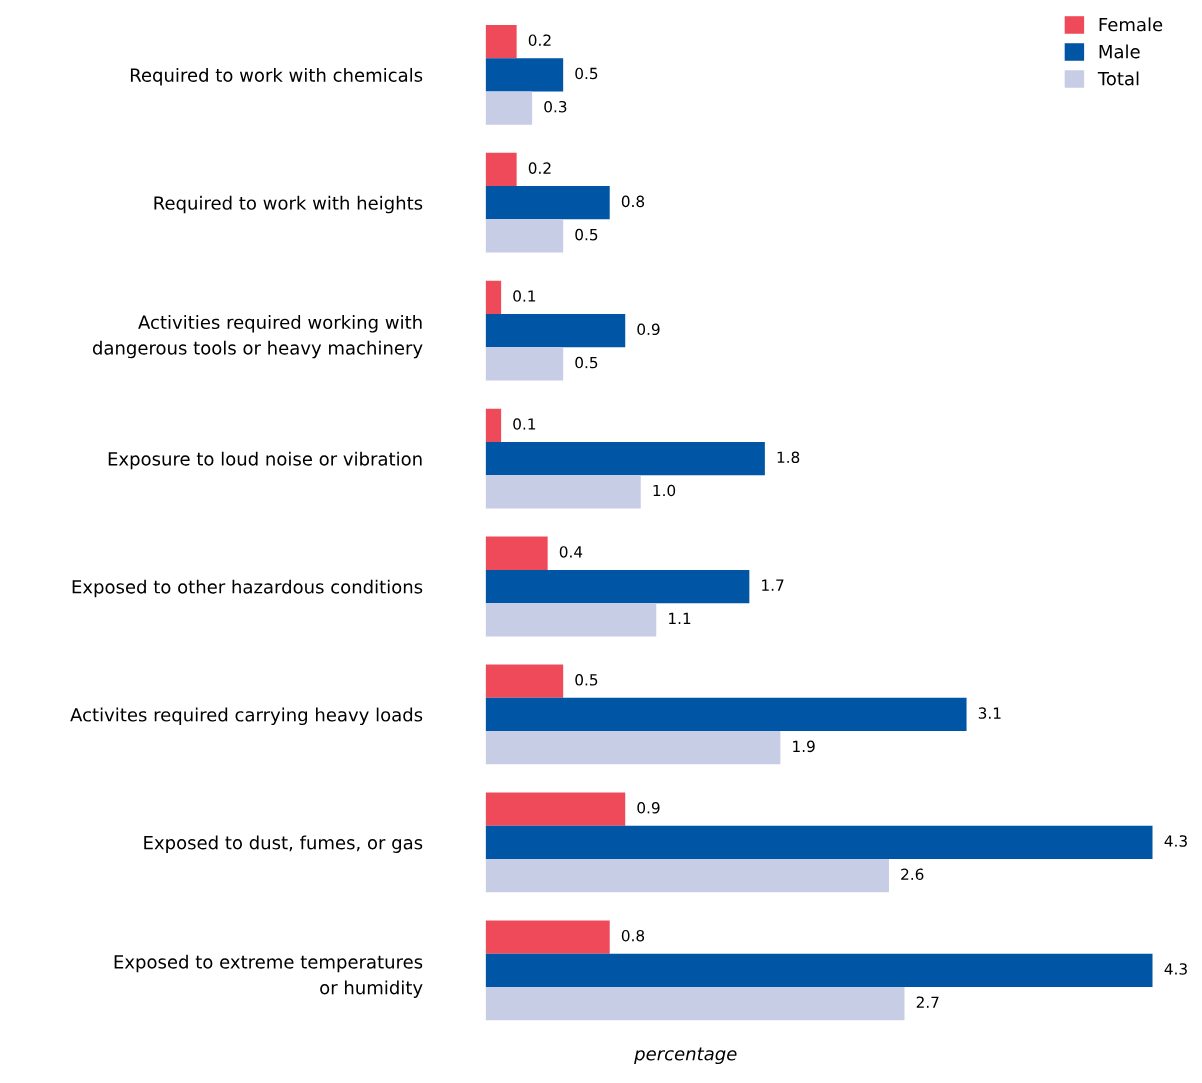 Image resolution: width=1202 pixels, height=1083 pixels. I want to click on data-label: 1.0, so click(664, 490).